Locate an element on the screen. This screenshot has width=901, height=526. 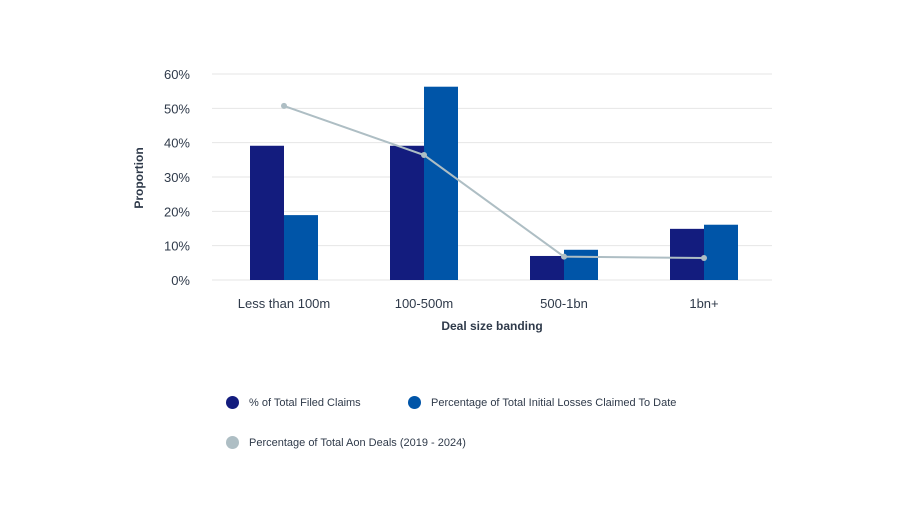
y-tick-label: 0% is located at coordinates (180, 280).